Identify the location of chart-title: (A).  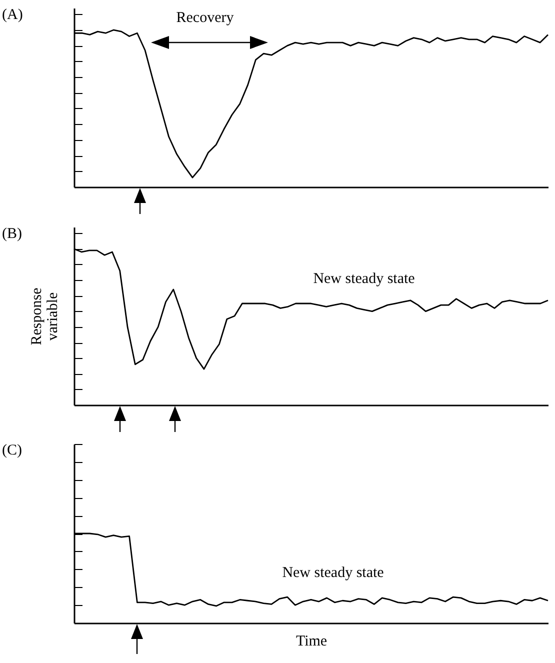
(12, 15).